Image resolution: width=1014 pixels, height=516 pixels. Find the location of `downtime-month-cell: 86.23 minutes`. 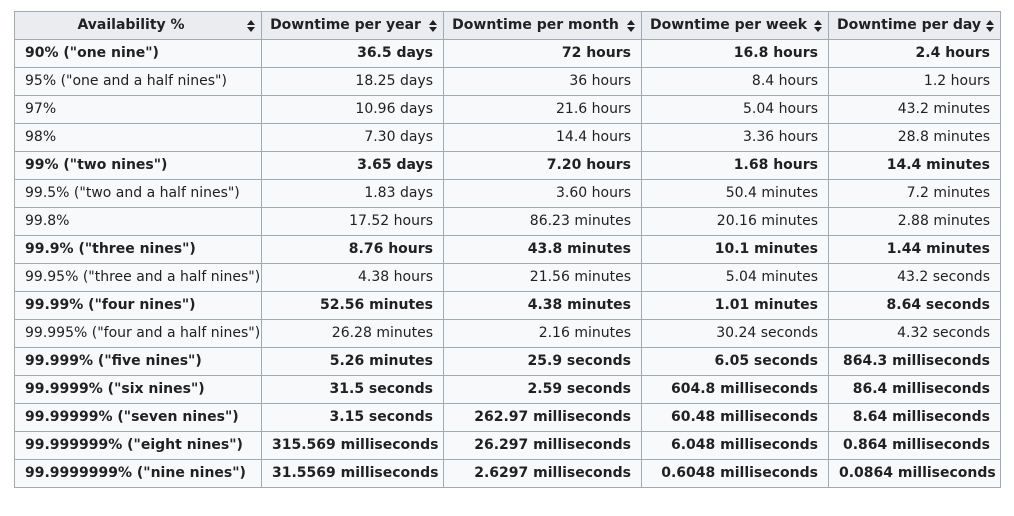

downtime-month-cell: 86.23 minutes is located at coordinates (542, 221).